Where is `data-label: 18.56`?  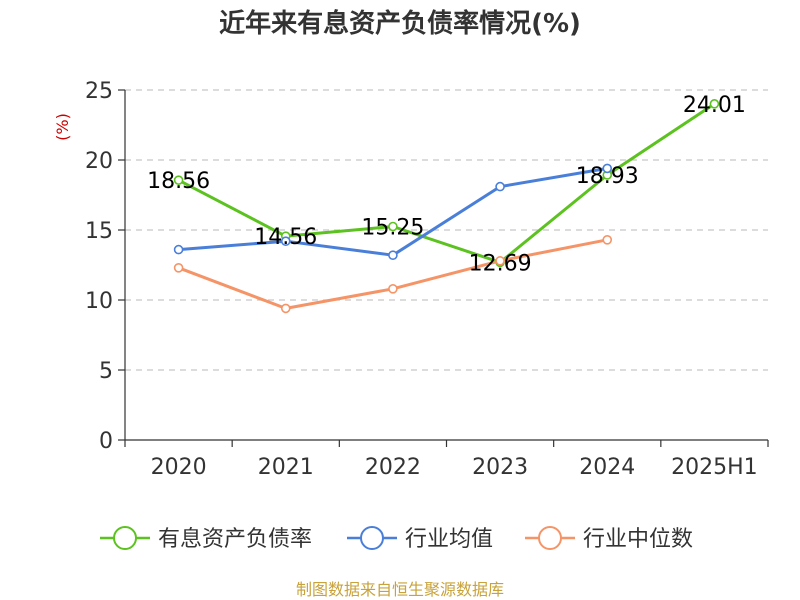 data-label: 18.56 is located at coordinates (178, 181).